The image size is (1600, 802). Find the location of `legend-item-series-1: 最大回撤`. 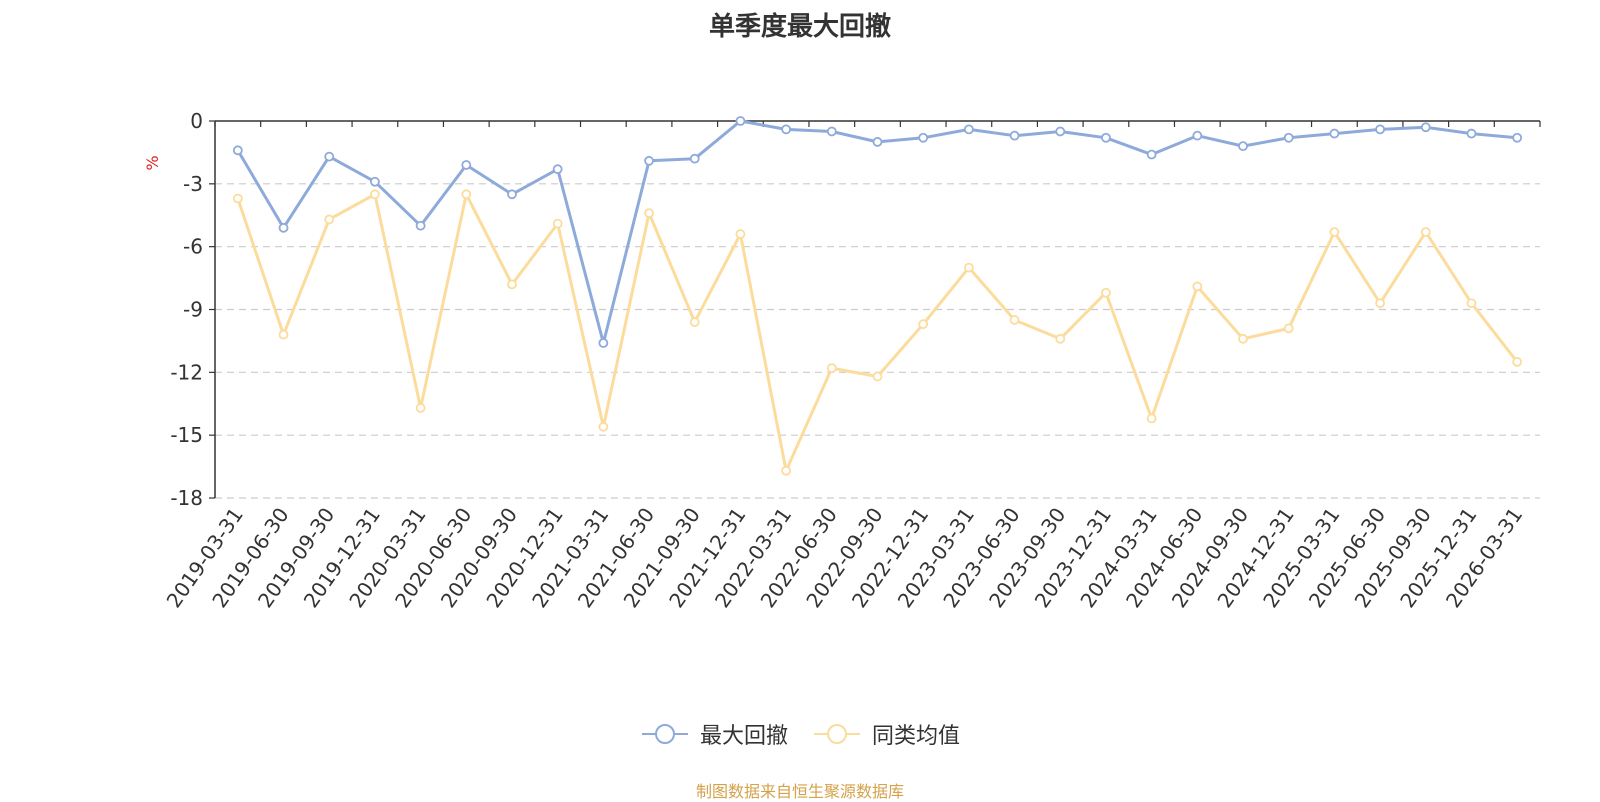

legend-item-series-1: 最大回撤 is located at coordinates (714, 734).